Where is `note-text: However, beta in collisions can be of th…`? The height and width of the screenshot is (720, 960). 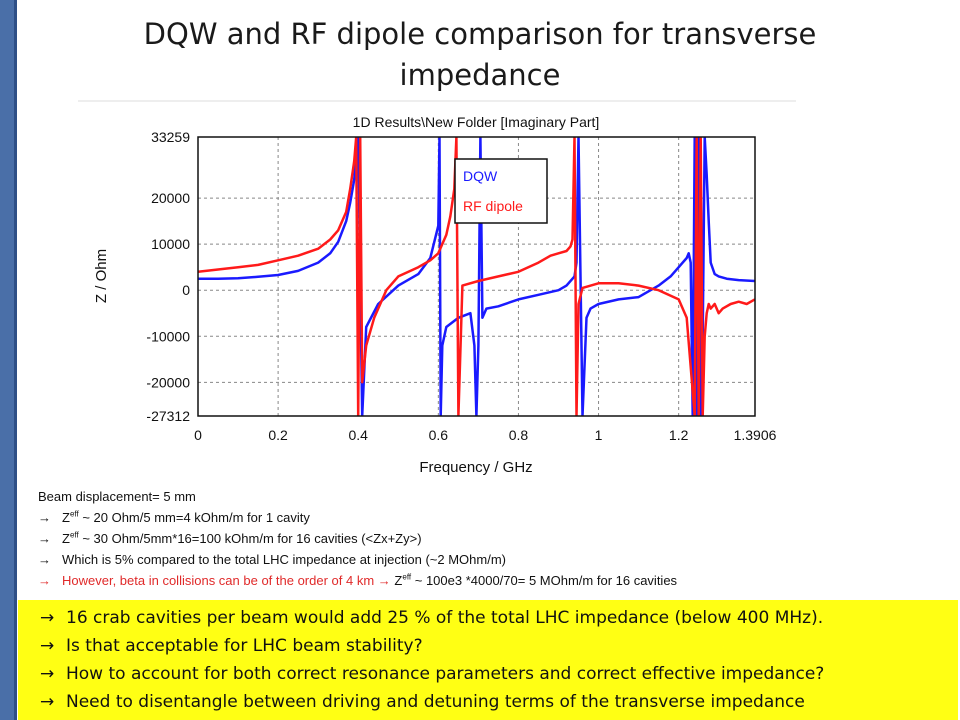
note-text: However, beta in collisions can be of th… is located at coordinates (218, 580).